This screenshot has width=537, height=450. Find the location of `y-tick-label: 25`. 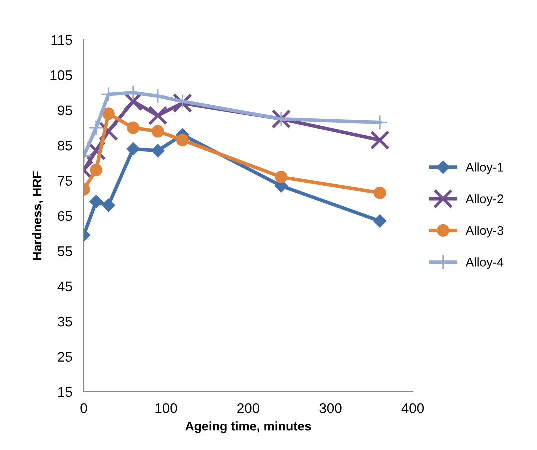

y-tick-label: 25 is located at coordinates (65, 357).